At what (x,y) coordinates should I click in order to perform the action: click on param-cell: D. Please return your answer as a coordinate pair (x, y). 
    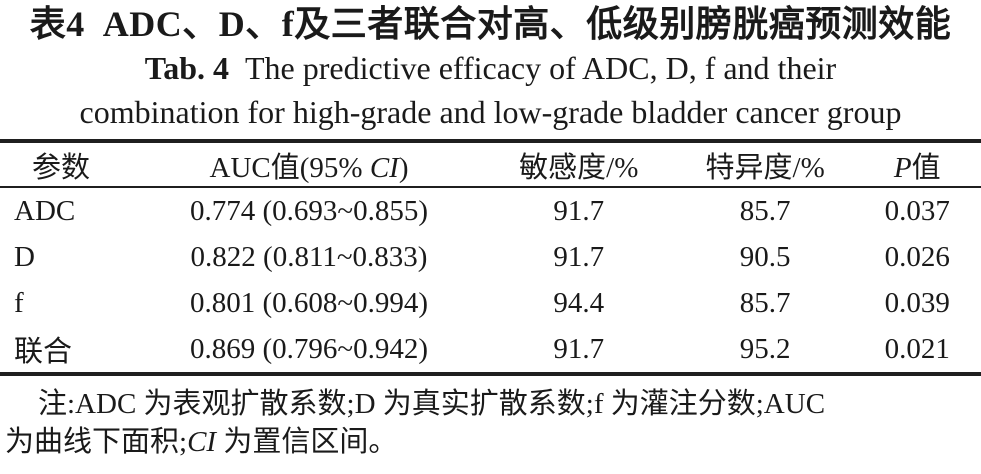
    Looking at the image, I should click on (24, 256).